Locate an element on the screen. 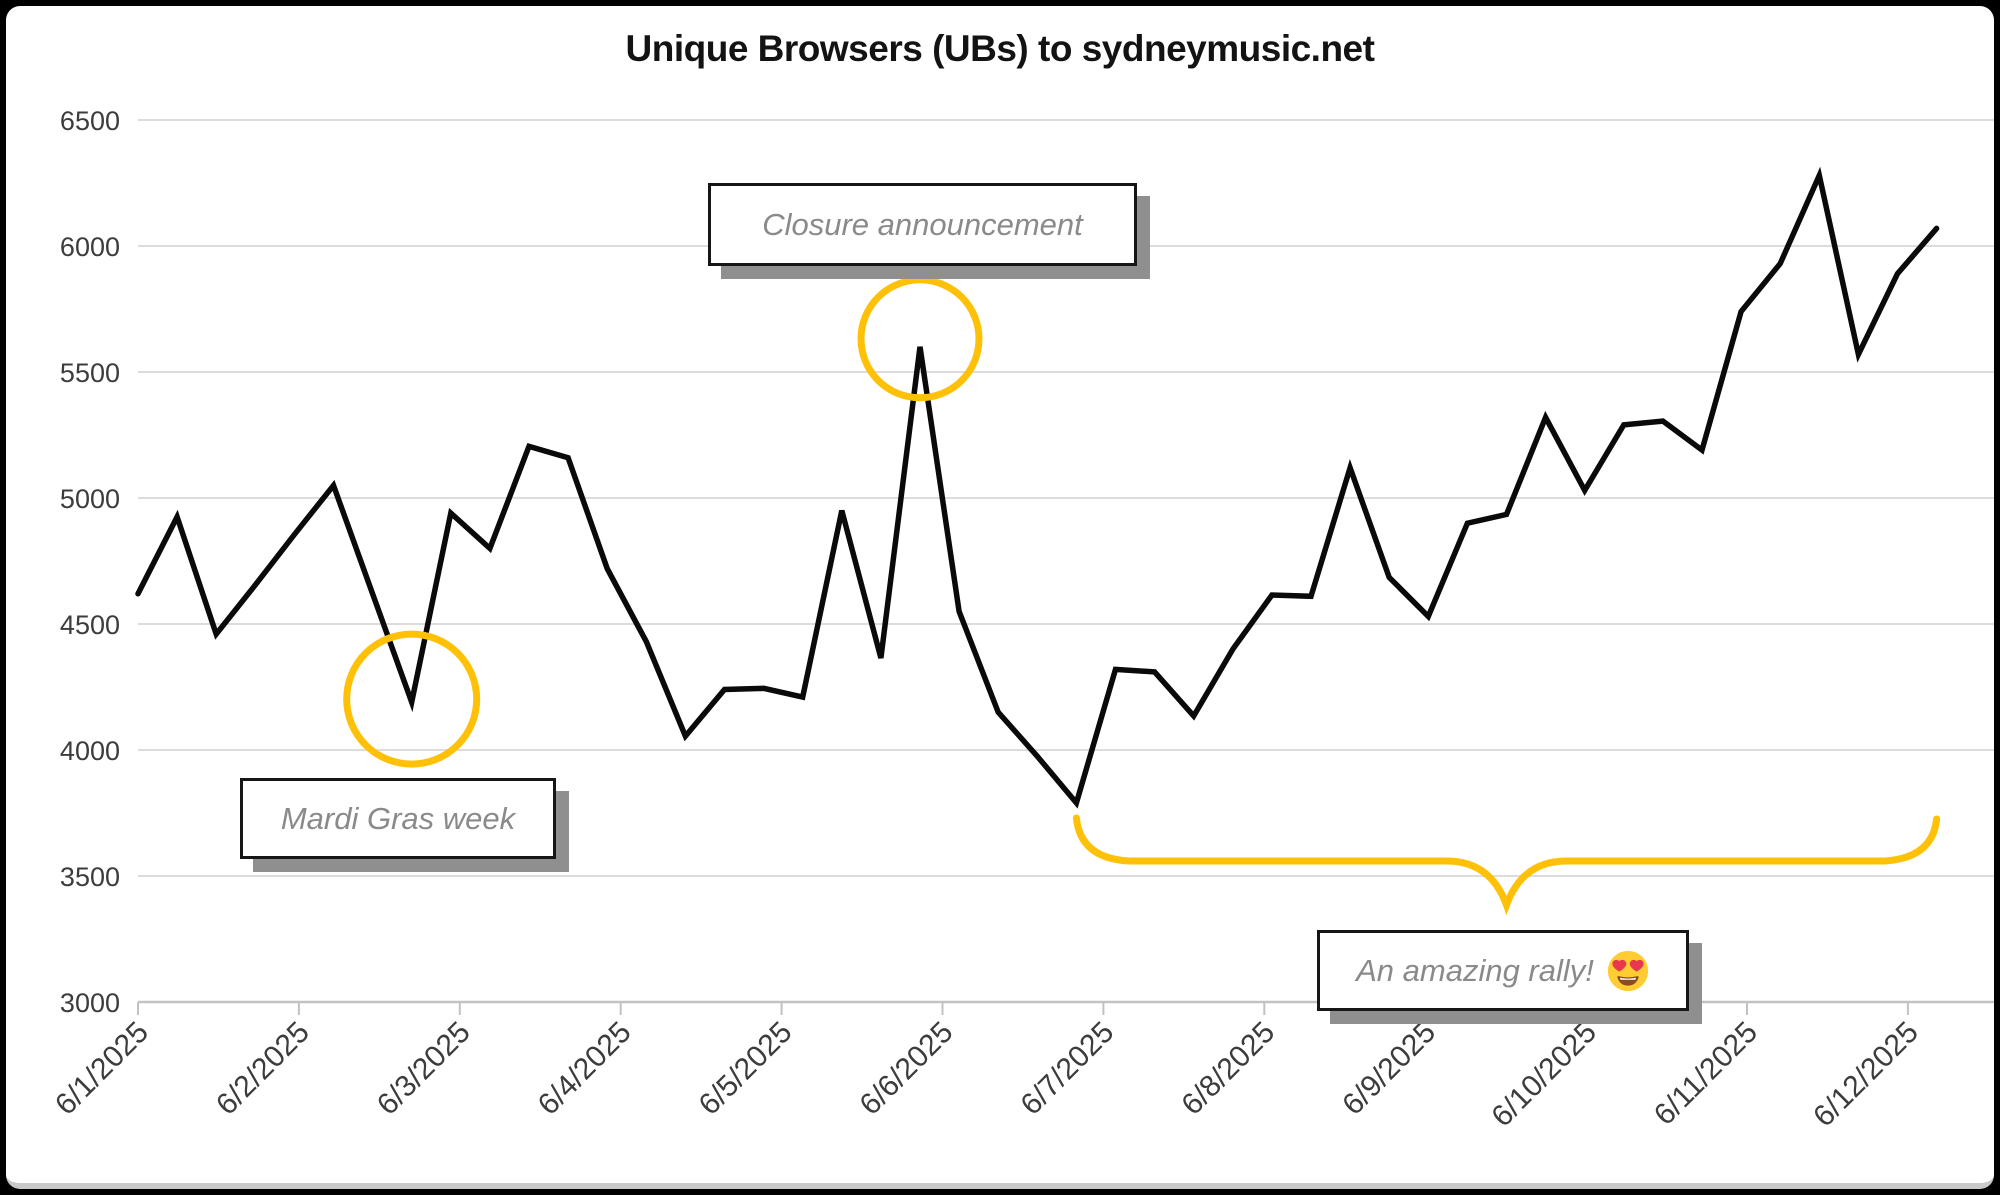  x-axis-tick-label: 6/5/2025 is located at coordinates (746, 1069).